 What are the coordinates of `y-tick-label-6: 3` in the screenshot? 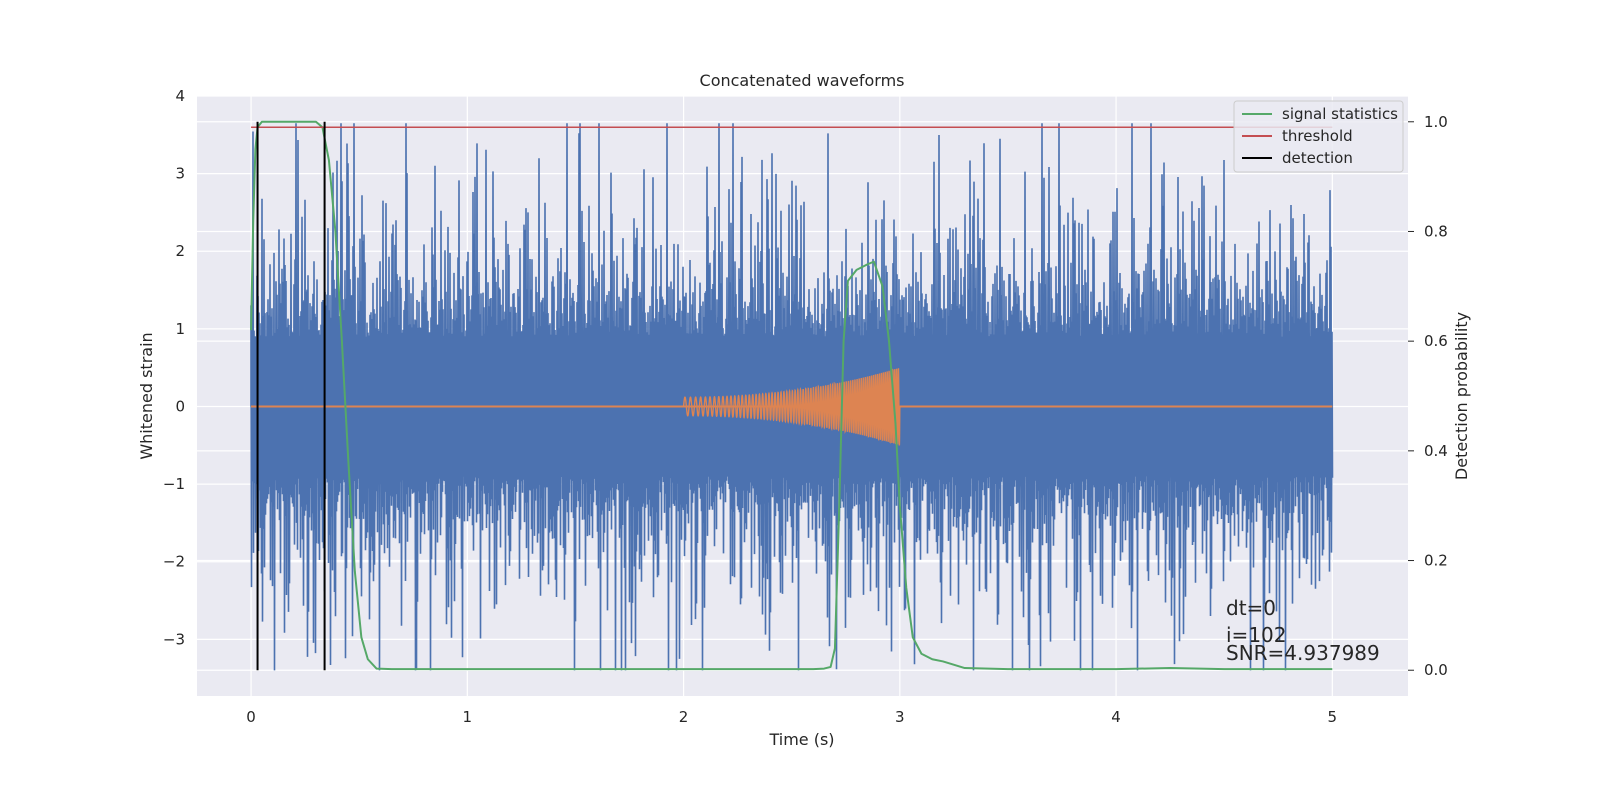 It's located at (180, 174).